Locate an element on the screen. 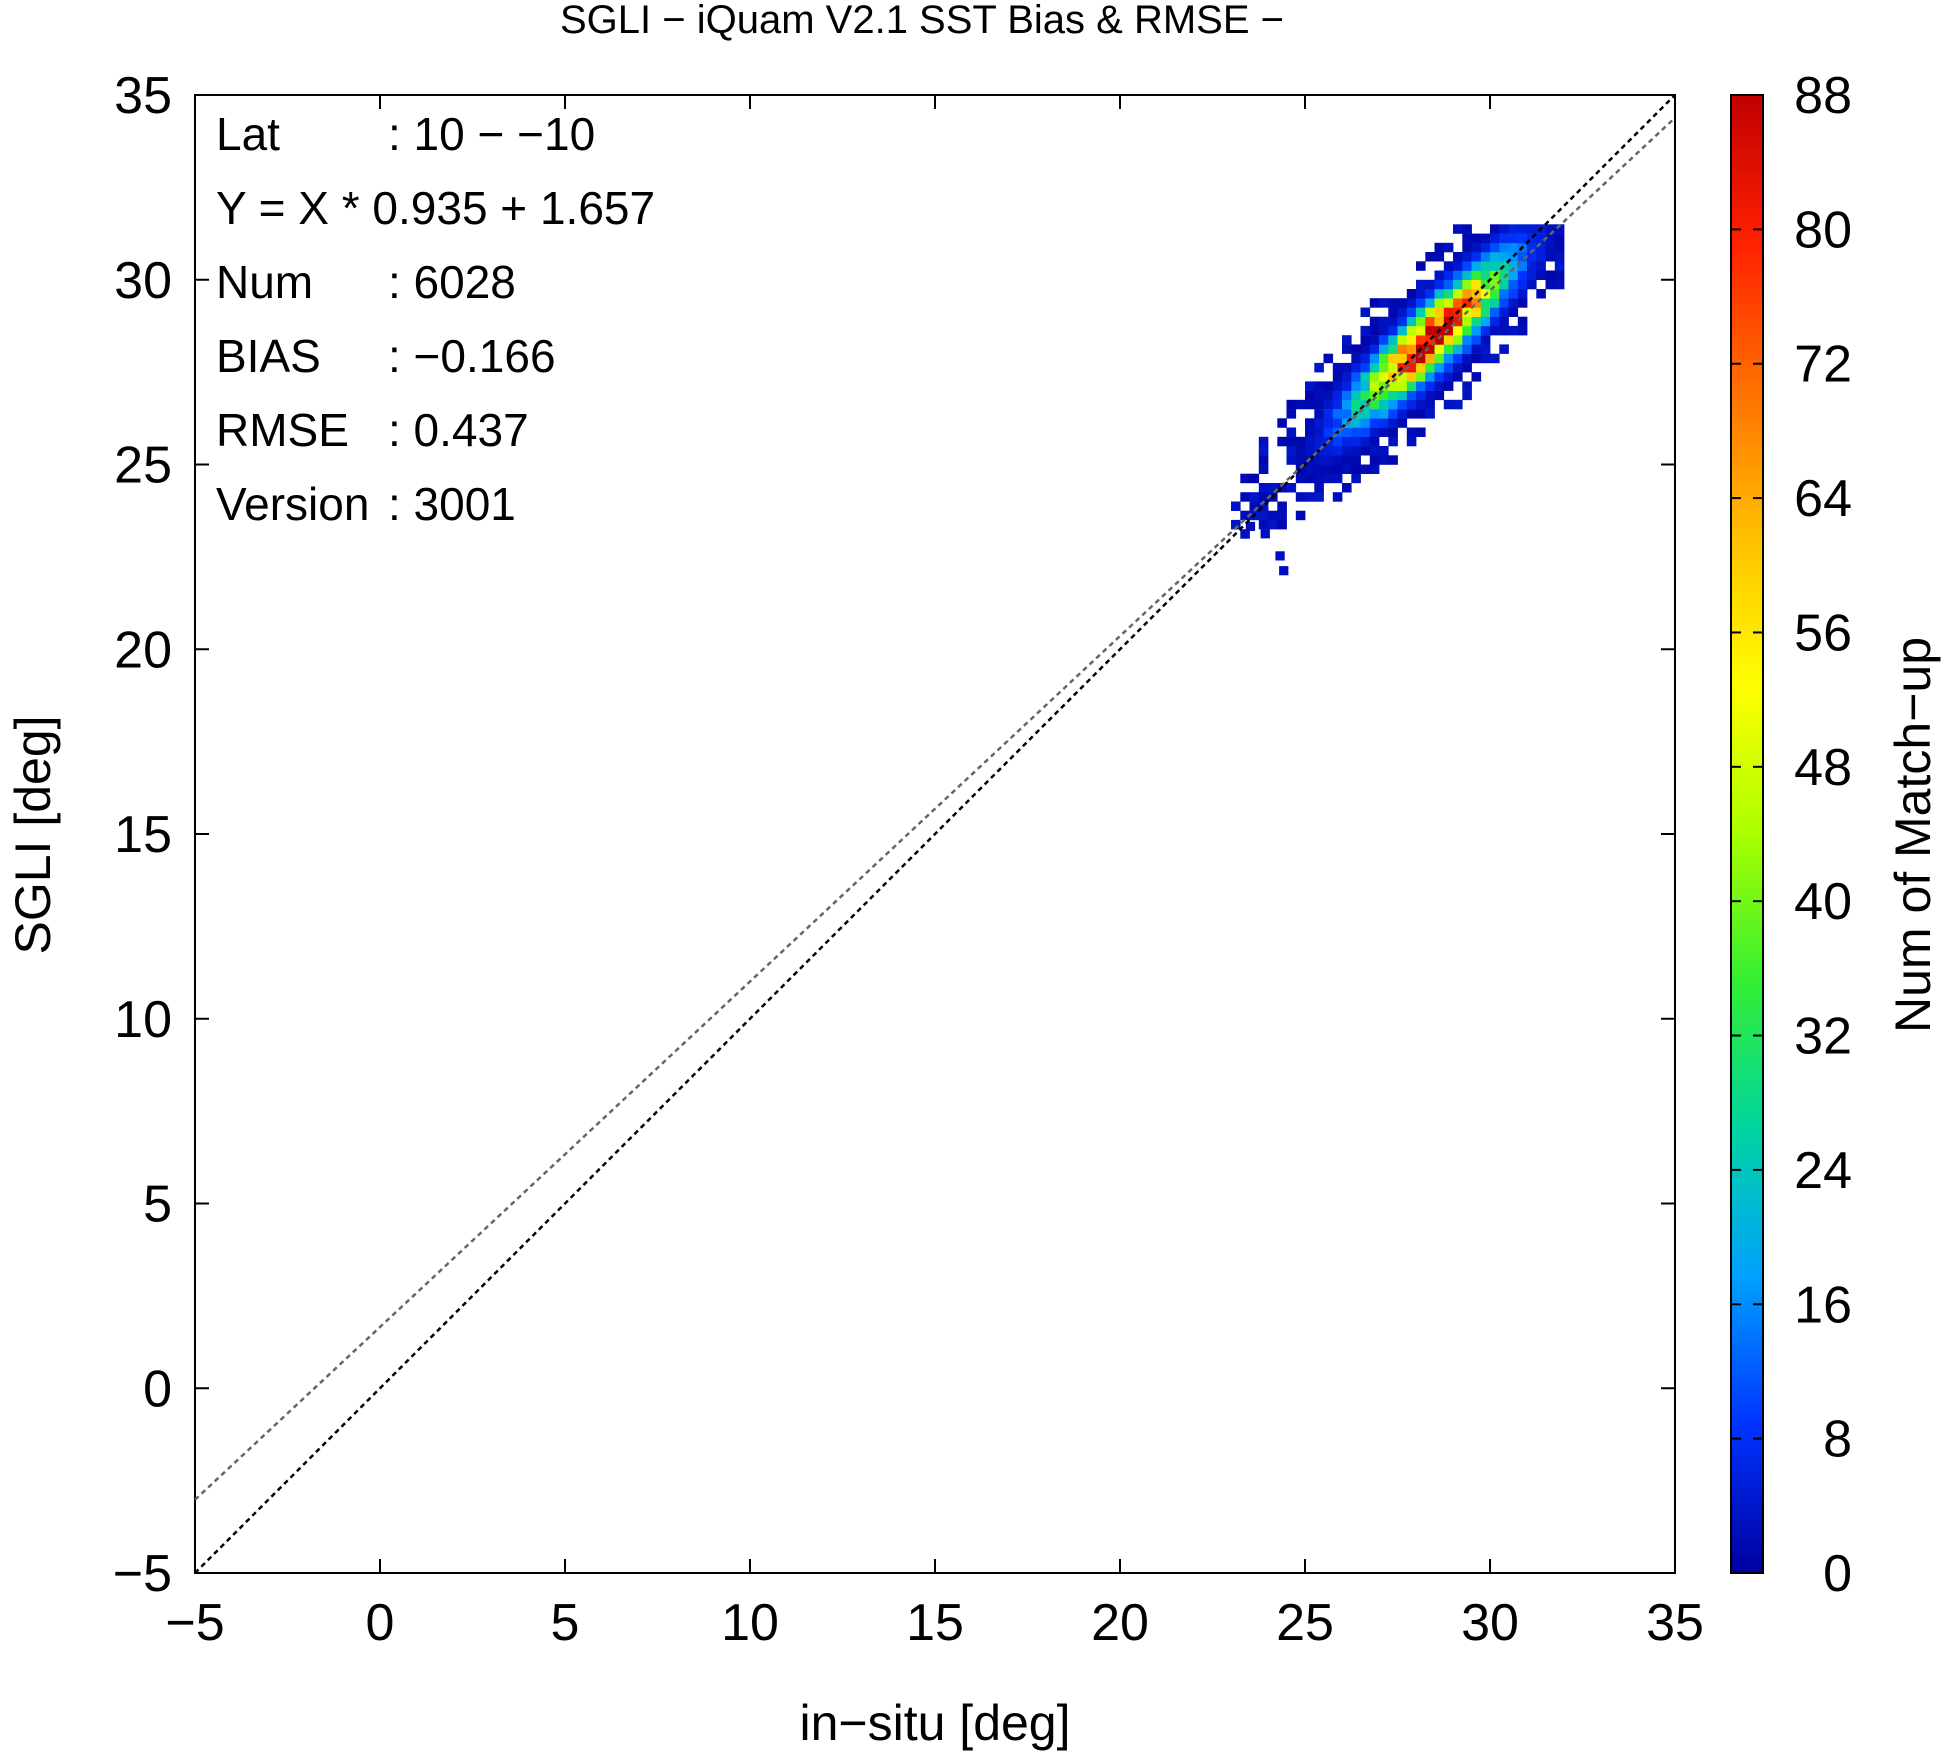 This screenshot has width=1944, height=1756. y-tick-label: 20 is located at coordinates (143, 650).